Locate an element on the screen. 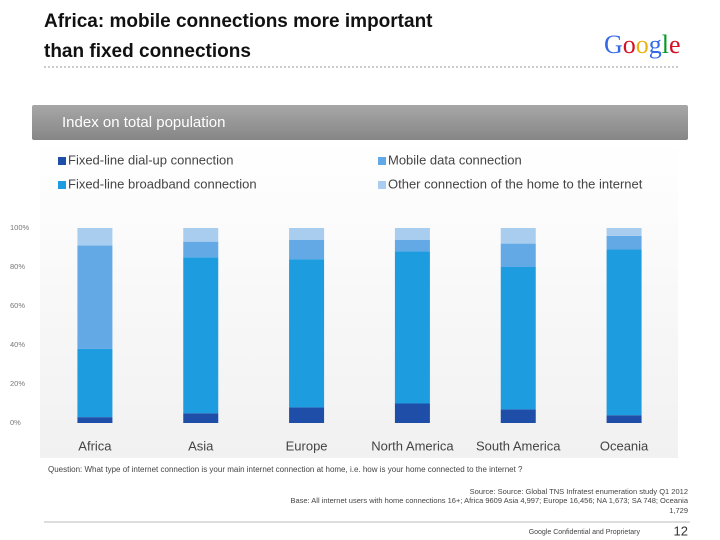  confidential: Google Confidential and Proprietary is located at coordinates (585, 532).